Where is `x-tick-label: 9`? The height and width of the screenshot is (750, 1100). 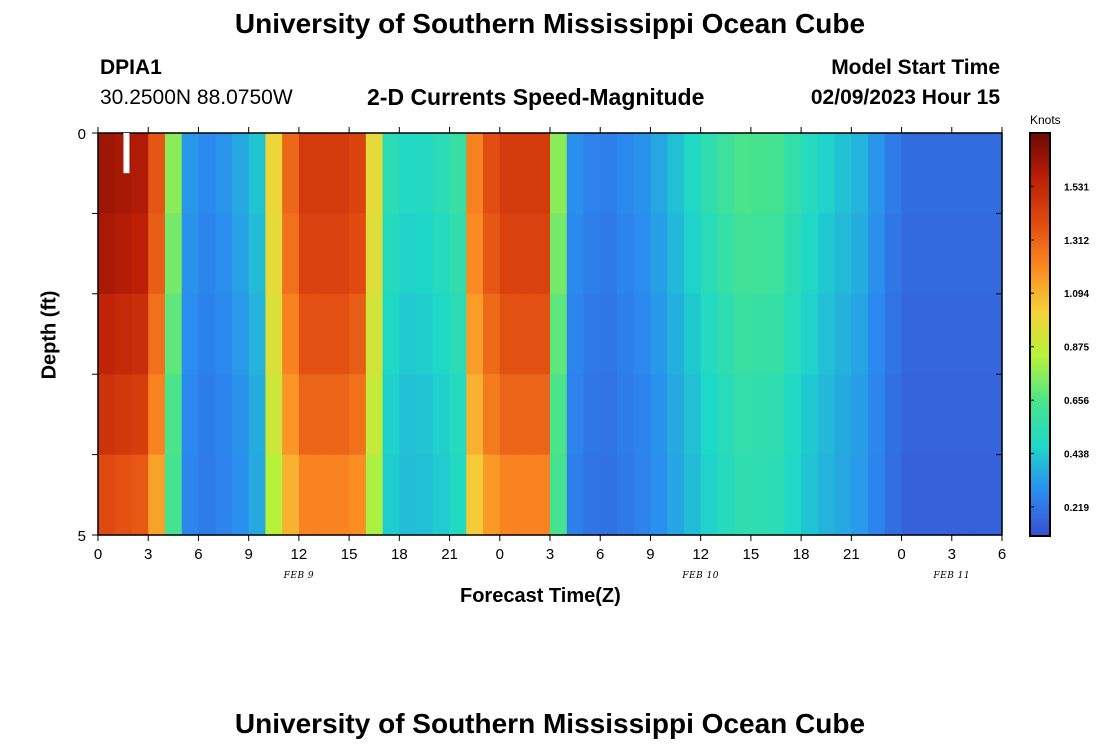 x-tick-label: 9 is located at coordinates (248, 554).